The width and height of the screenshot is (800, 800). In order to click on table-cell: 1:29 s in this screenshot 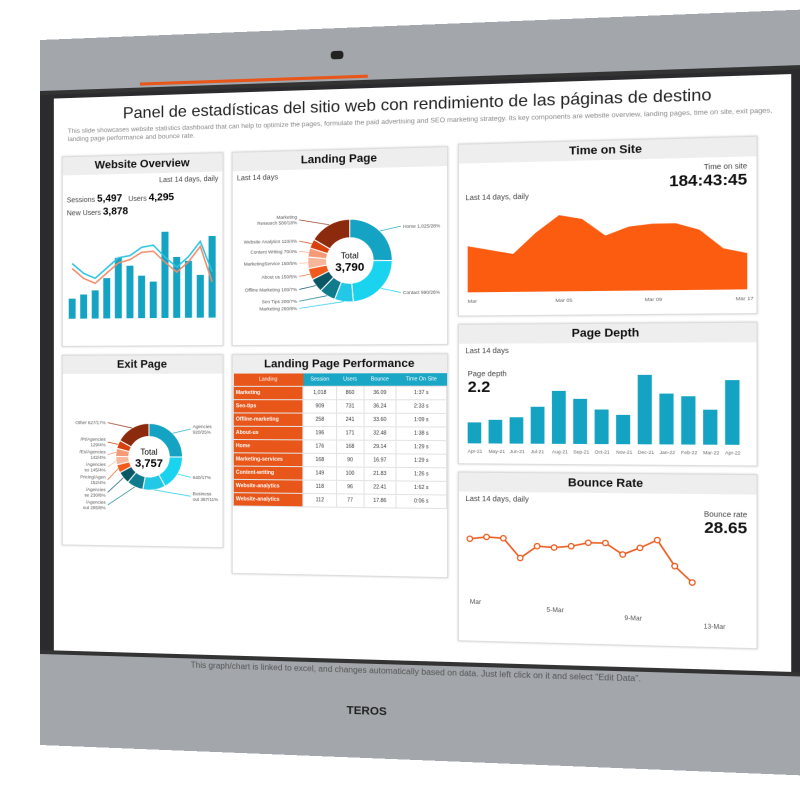, I will do `click(421, 447)`.